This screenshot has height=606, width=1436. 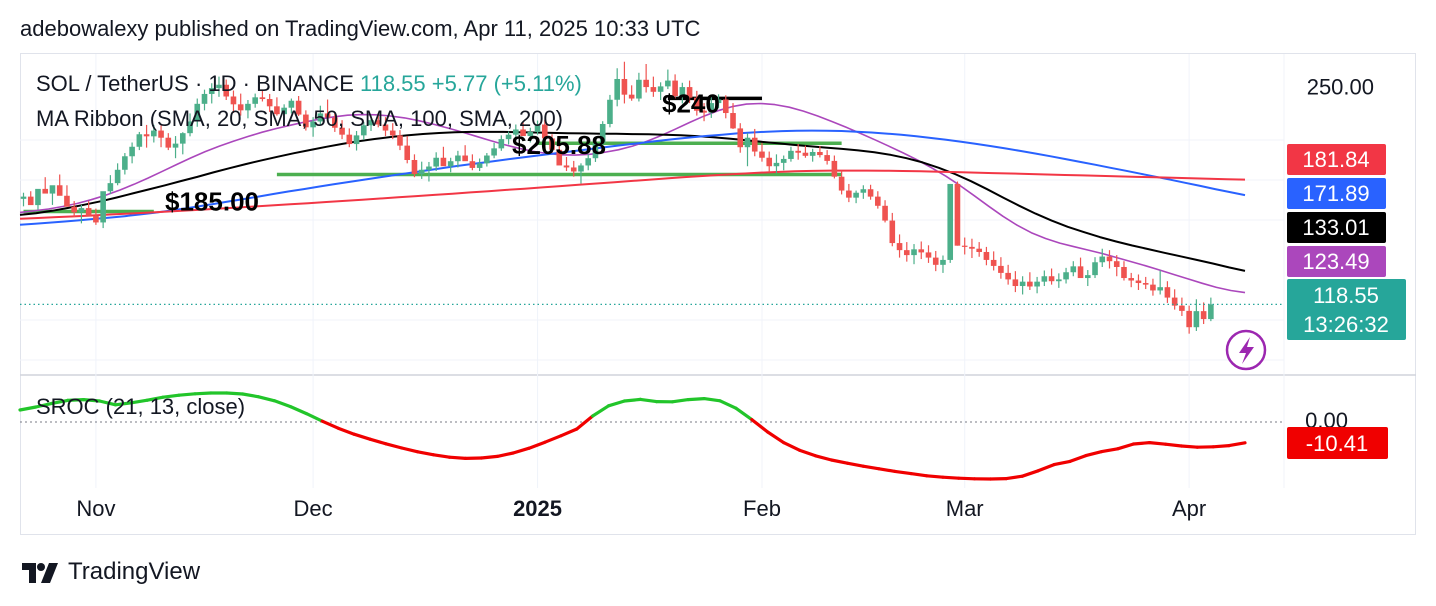 I want to click on x-tick-label-dec: Dec, so click(x=313, y=508).